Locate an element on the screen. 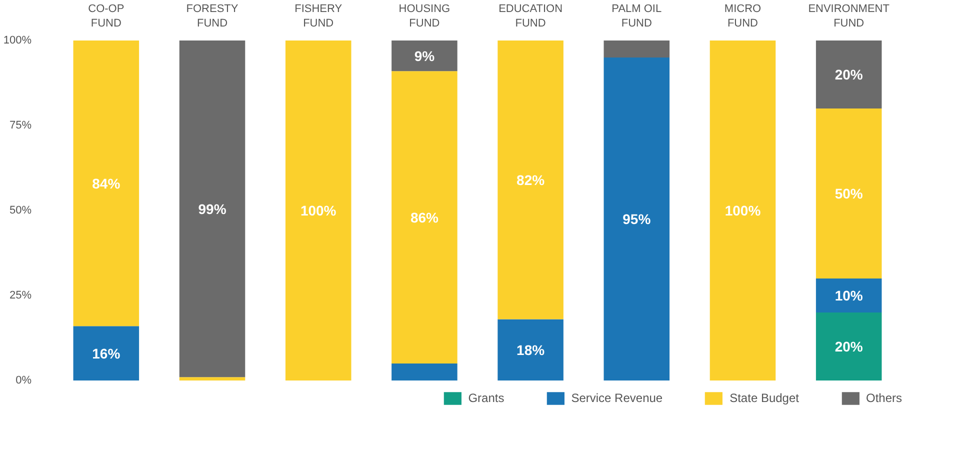 The height and width of the screenshot is (468, 956). data-label: 99% is located at coordinates (212, 208).